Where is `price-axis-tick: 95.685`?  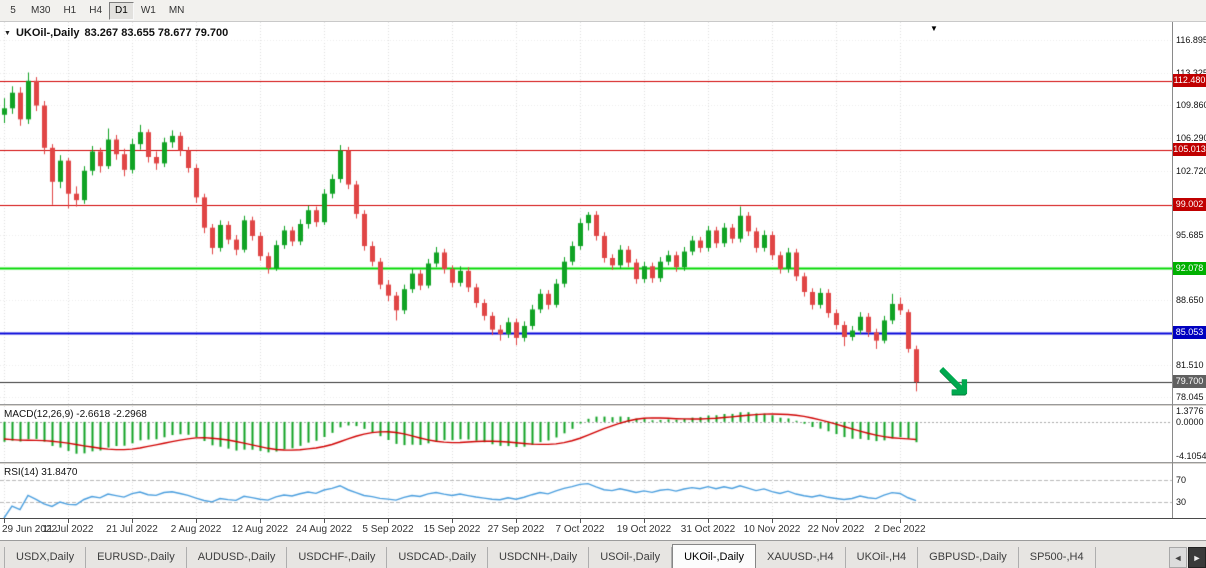 price-axis-tick: 95.685 is located at coordinates (1190, 235).